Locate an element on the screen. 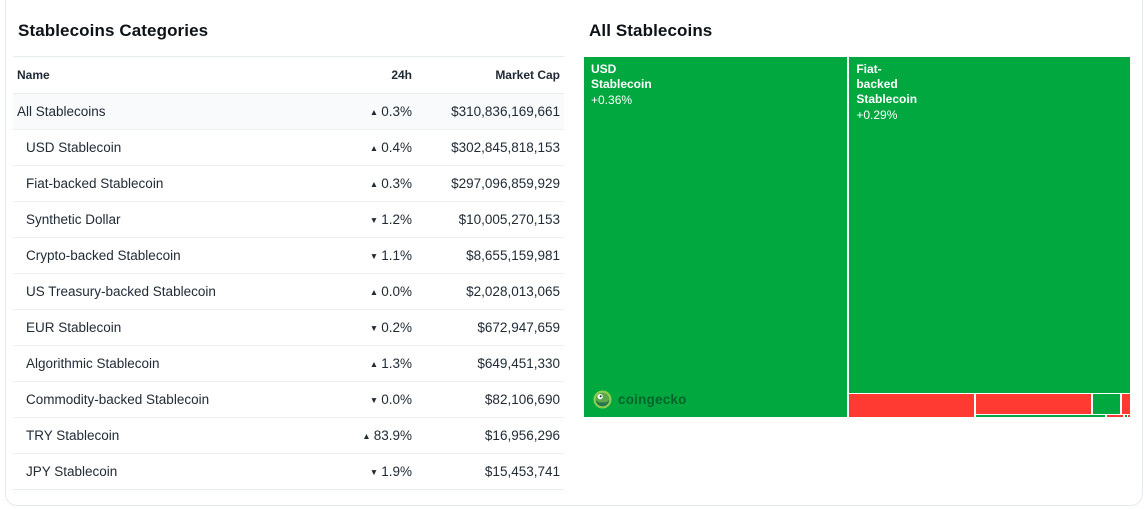 The width and height of the screenshot is (1144, 509). market-cap-value: $16,956,296 is located at coordinates (490, 435).